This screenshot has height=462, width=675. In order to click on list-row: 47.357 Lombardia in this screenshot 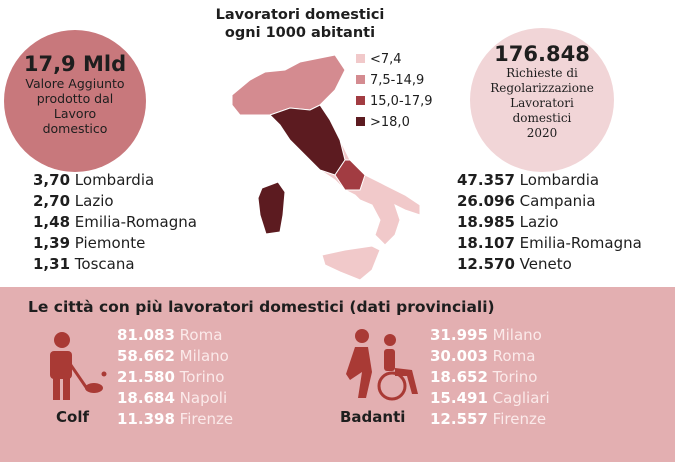, I will do `click(528, 180)`.